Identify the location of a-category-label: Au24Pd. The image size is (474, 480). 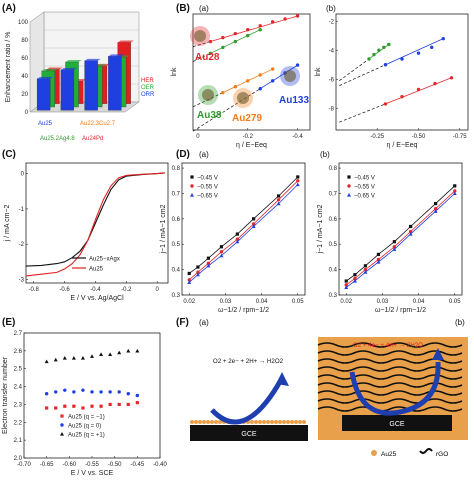
(92, 139).